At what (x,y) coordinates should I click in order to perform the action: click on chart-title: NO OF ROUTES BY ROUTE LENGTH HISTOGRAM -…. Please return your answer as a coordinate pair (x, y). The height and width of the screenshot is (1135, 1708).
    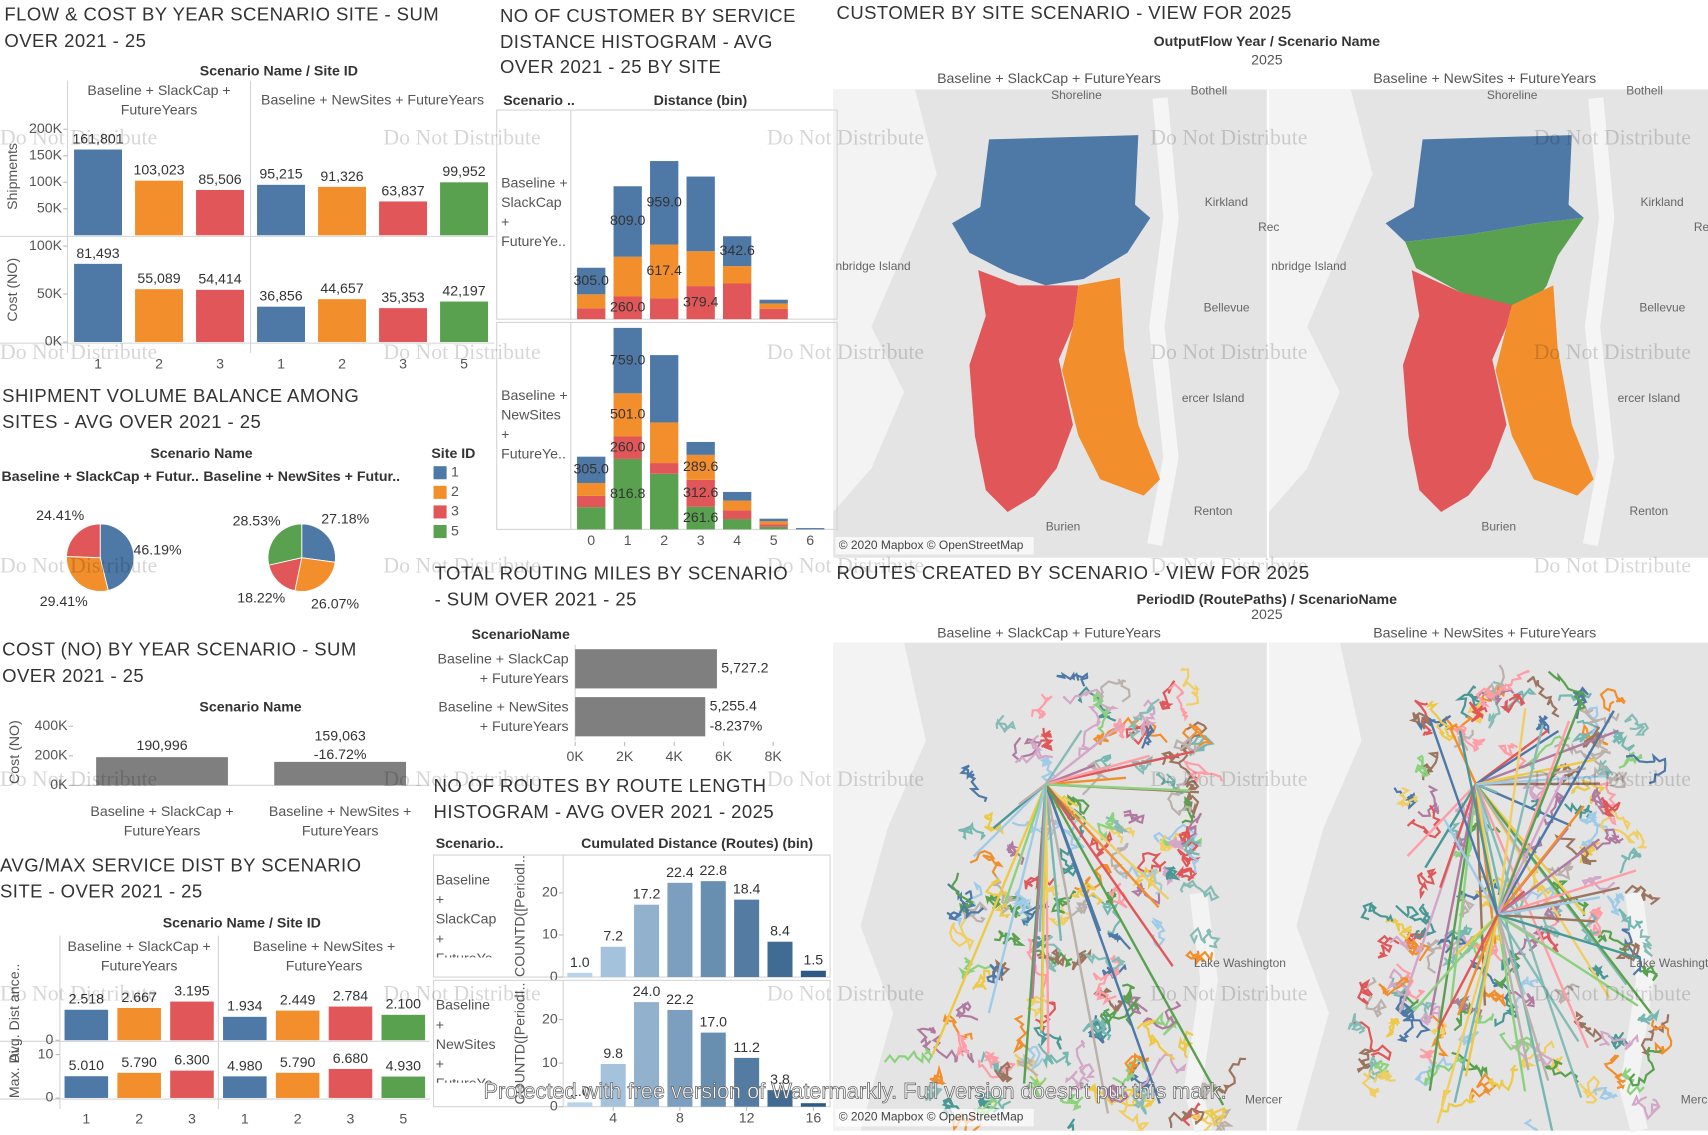
    Looking at the image, I should click on (604, 798).